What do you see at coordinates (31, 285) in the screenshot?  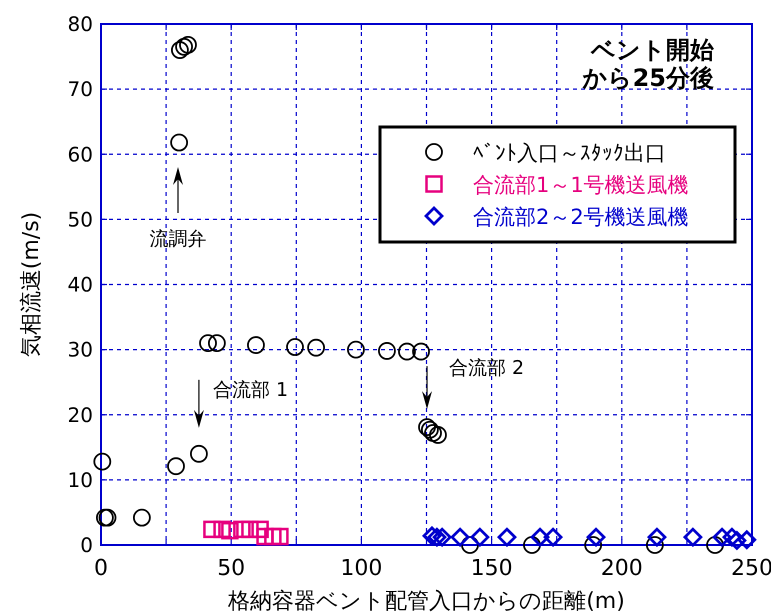 I see `y-axis-title: 気相流速(m/s)` at bounding box center [31, 285].